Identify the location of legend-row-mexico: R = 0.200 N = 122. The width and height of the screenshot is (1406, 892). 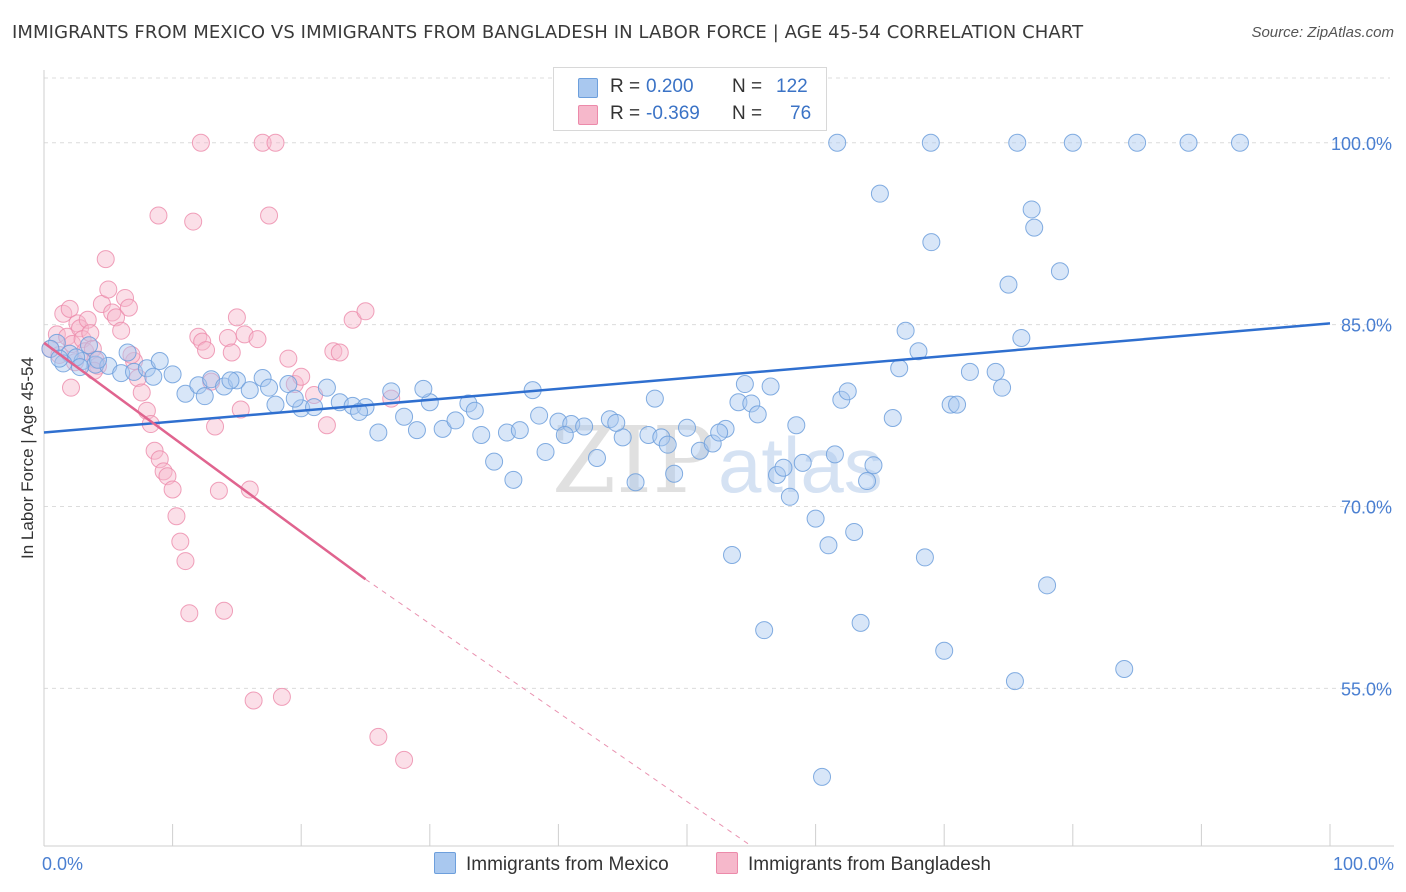
(690, 87).